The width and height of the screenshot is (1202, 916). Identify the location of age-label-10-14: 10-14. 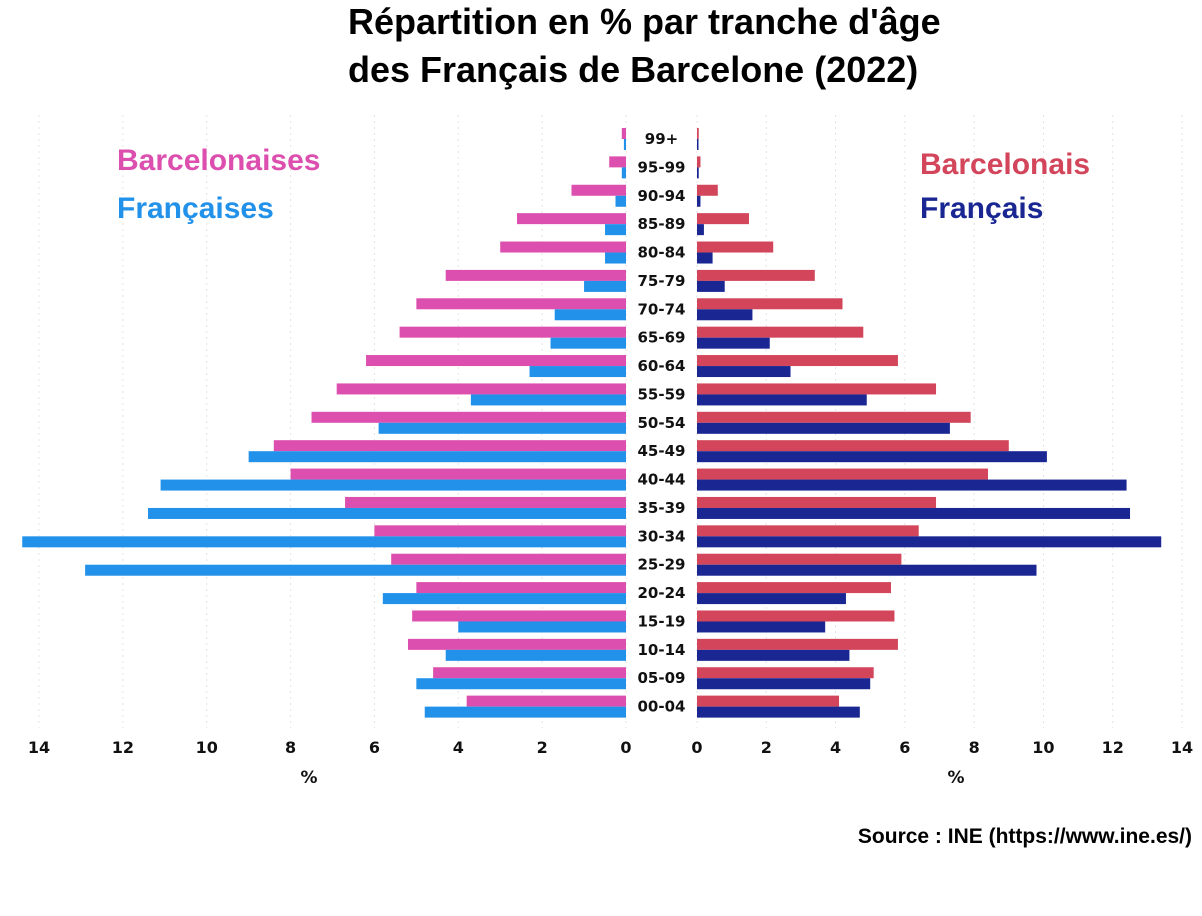
(662, 650).